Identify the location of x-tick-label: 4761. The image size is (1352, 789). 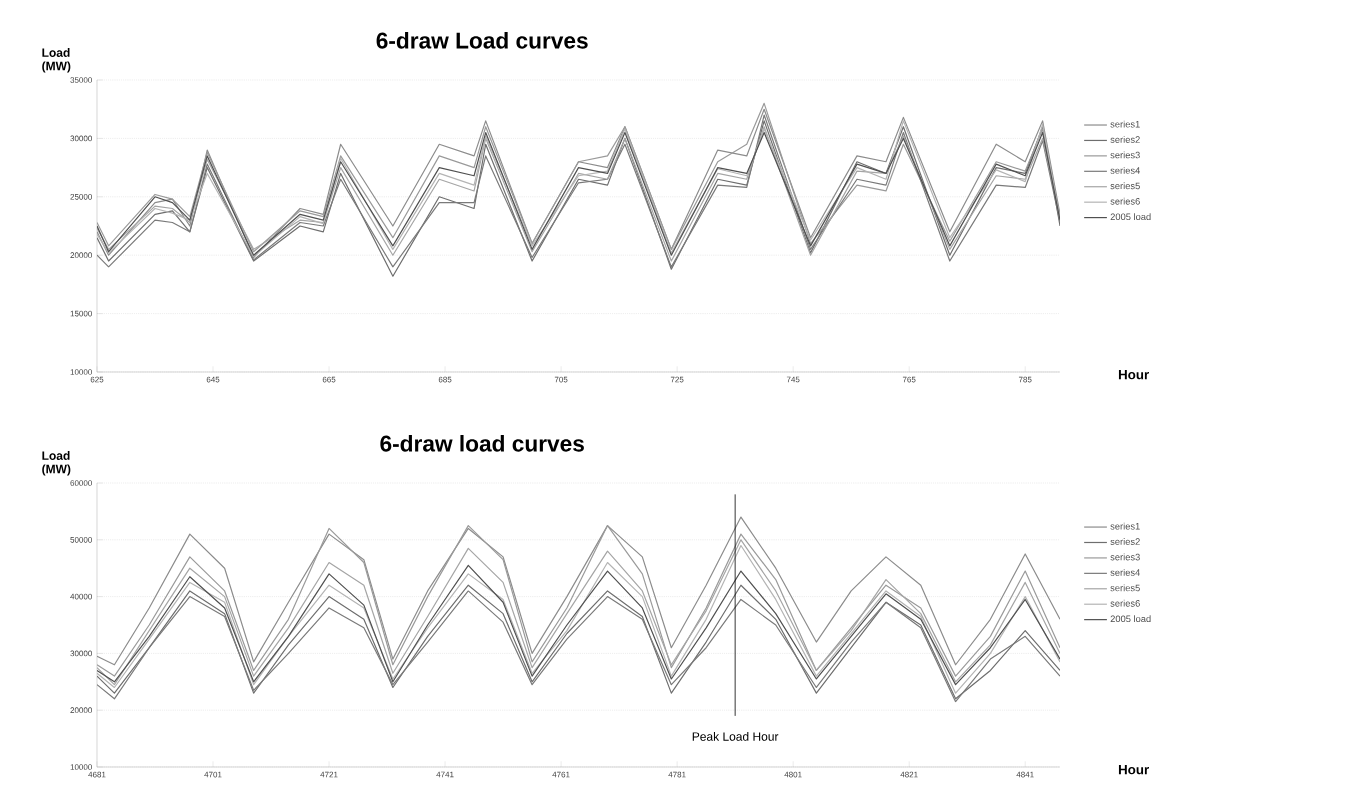
(561, 774).